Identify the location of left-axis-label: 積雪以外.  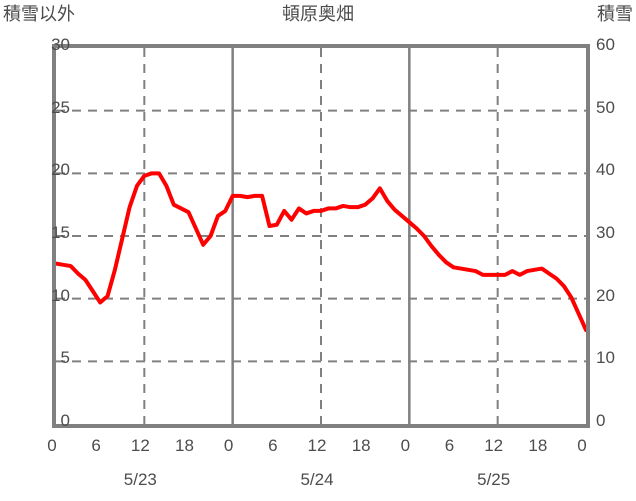
(39, 14).